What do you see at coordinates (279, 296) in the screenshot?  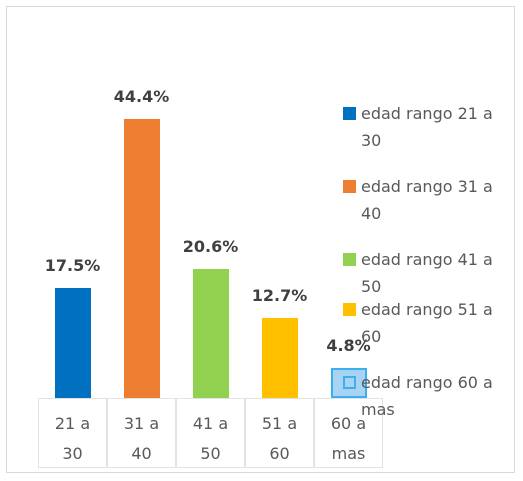 I see `data-label: 12.7%` at bounding box center [279, 296].